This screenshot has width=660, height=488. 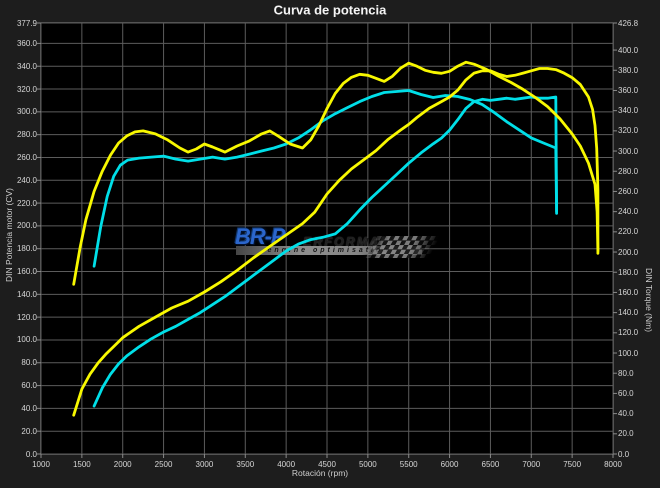 What do you see at coordinates (41, 464) in the screenshot?
I see `x-tick-label: 1000` at bounding box center [41, 464].